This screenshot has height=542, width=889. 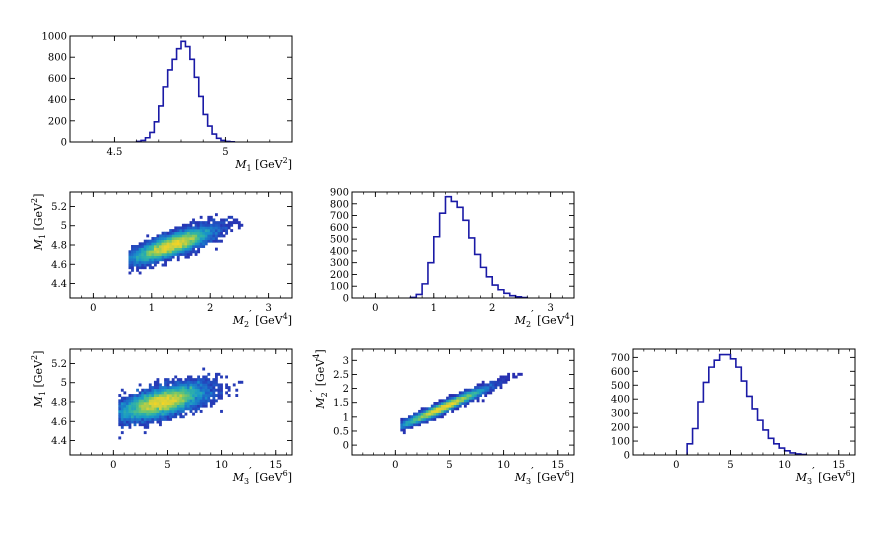 I want to click on x-axis-label: M2′ [GeV4], so click(x=262, y=318).